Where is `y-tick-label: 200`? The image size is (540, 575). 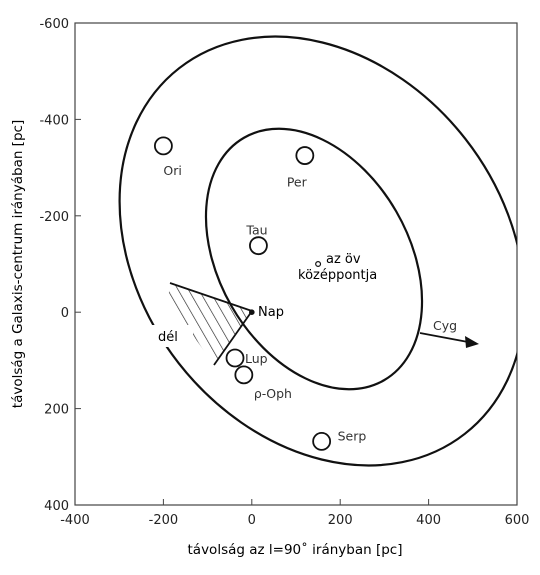 y-tick-label: 200 is located at coordinates (56, 410).